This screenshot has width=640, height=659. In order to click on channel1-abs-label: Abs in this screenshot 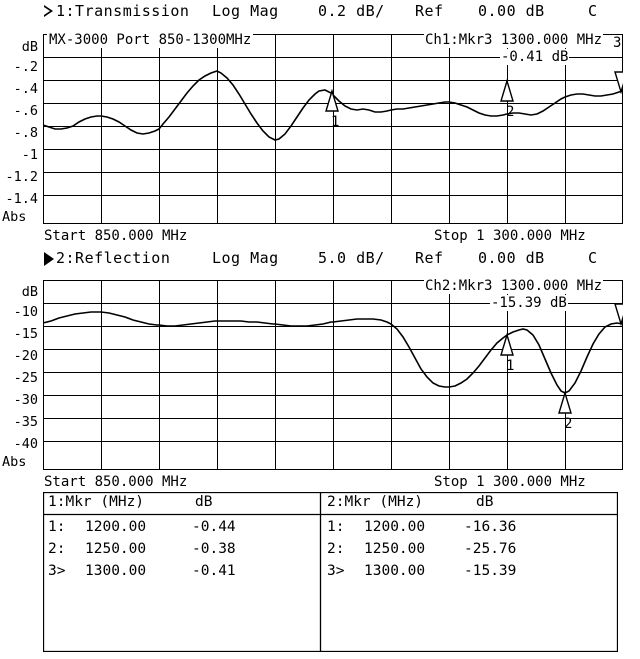, I will do `click(14, 217)`.